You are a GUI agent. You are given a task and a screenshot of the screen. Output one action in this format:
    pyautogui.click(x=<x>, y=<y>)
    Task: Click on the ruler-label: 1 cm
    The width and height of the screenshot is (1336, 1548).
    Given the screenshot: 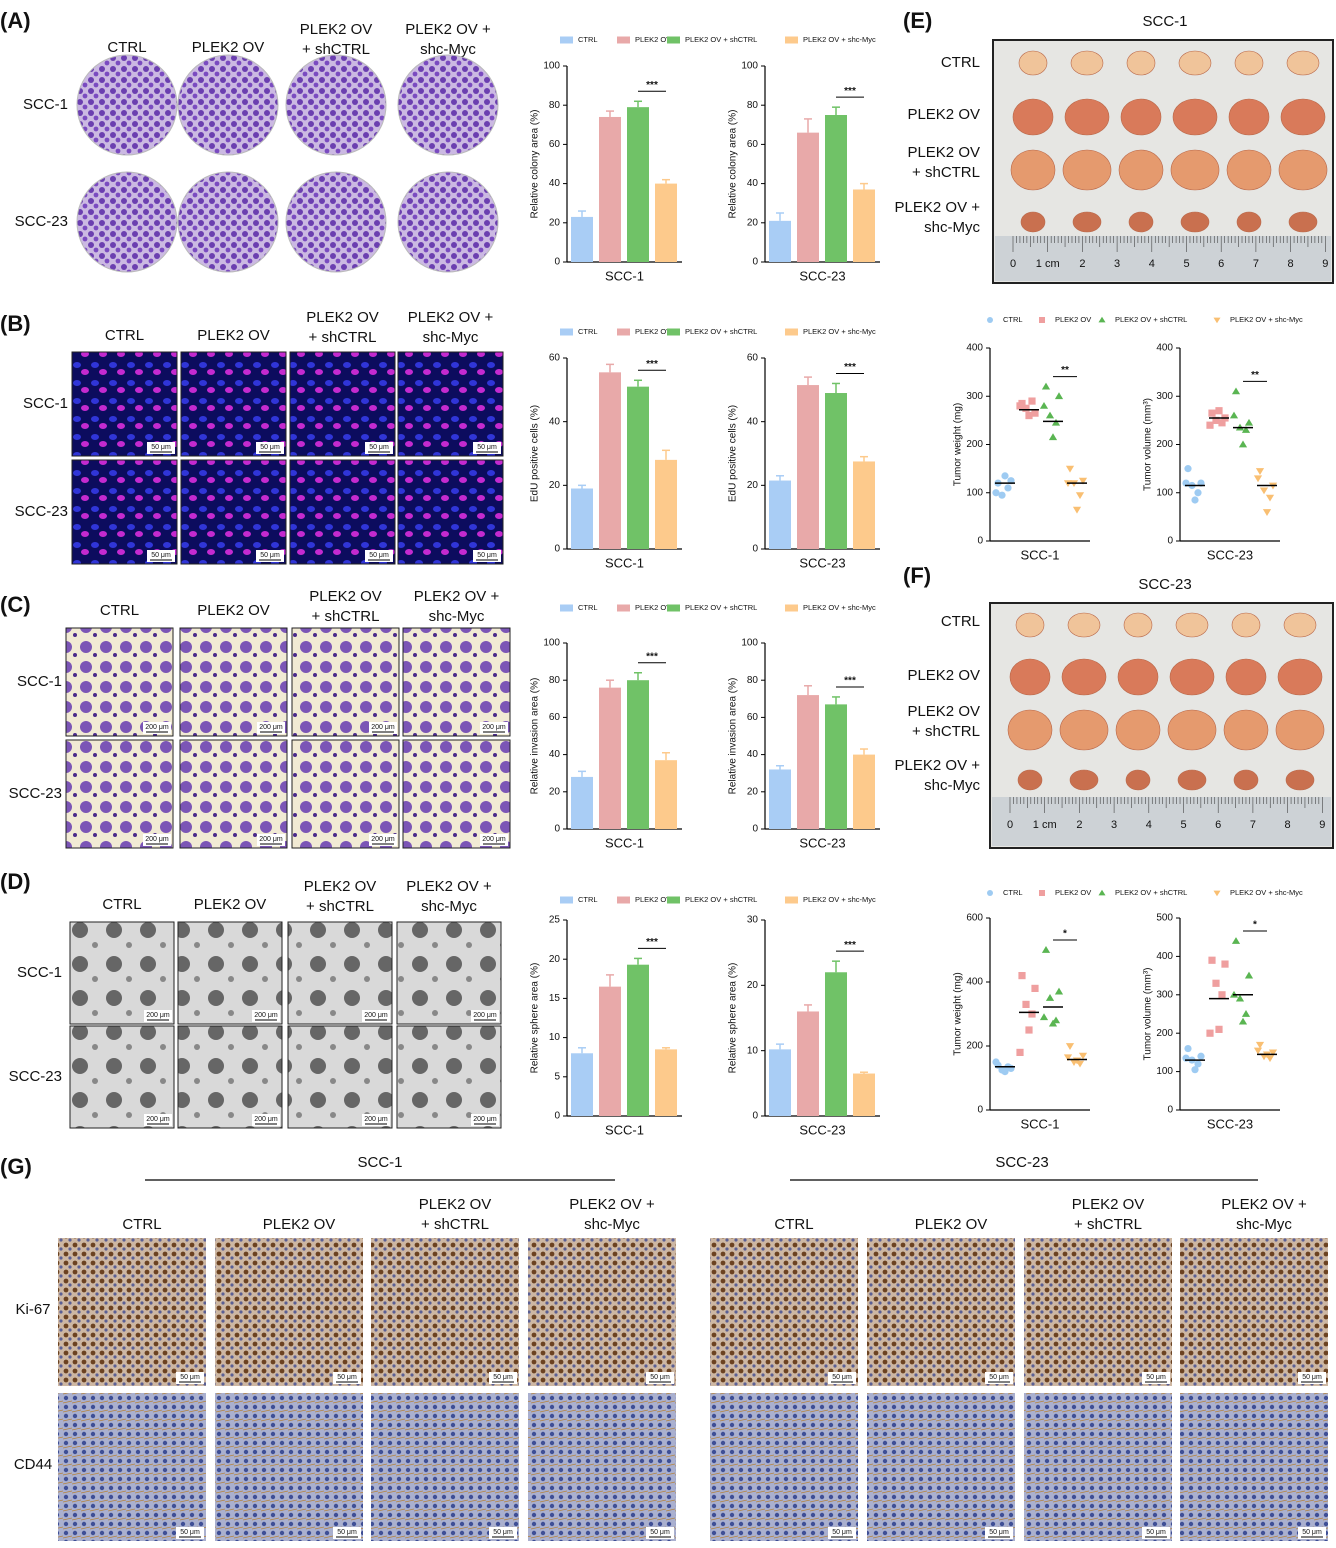 What is the action you would take?
    pyautogui.click(x=1045, y=825)
    